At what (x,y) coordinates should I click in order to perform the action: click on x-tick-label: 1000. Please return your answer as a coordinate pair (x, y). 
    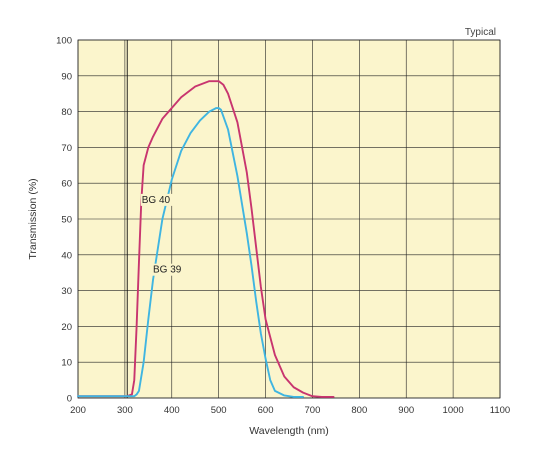
    Looking at the image, I should click on (453, 410).